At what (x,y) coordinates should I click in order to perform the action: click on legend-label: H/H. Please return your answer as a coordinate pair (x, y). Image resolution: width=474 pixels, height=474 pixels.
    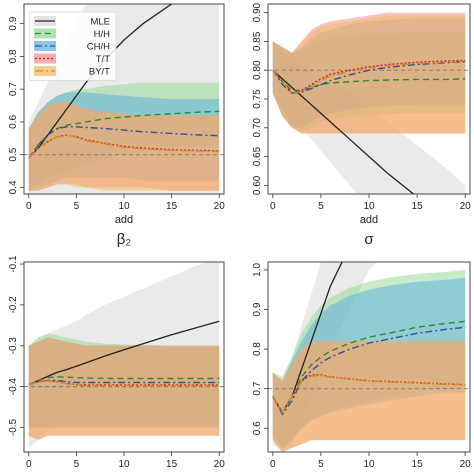
    Looking at the image, I should click on (102, 34).